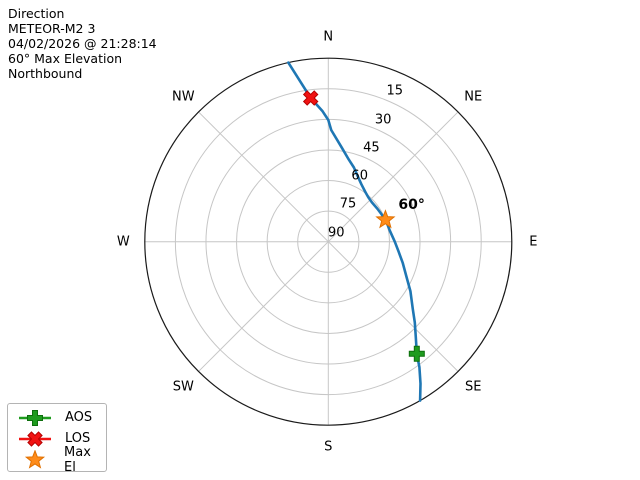 The width and height of the screenshot is (640, 480). I want to click on compass-label-ne: NE, so click(473, 97).